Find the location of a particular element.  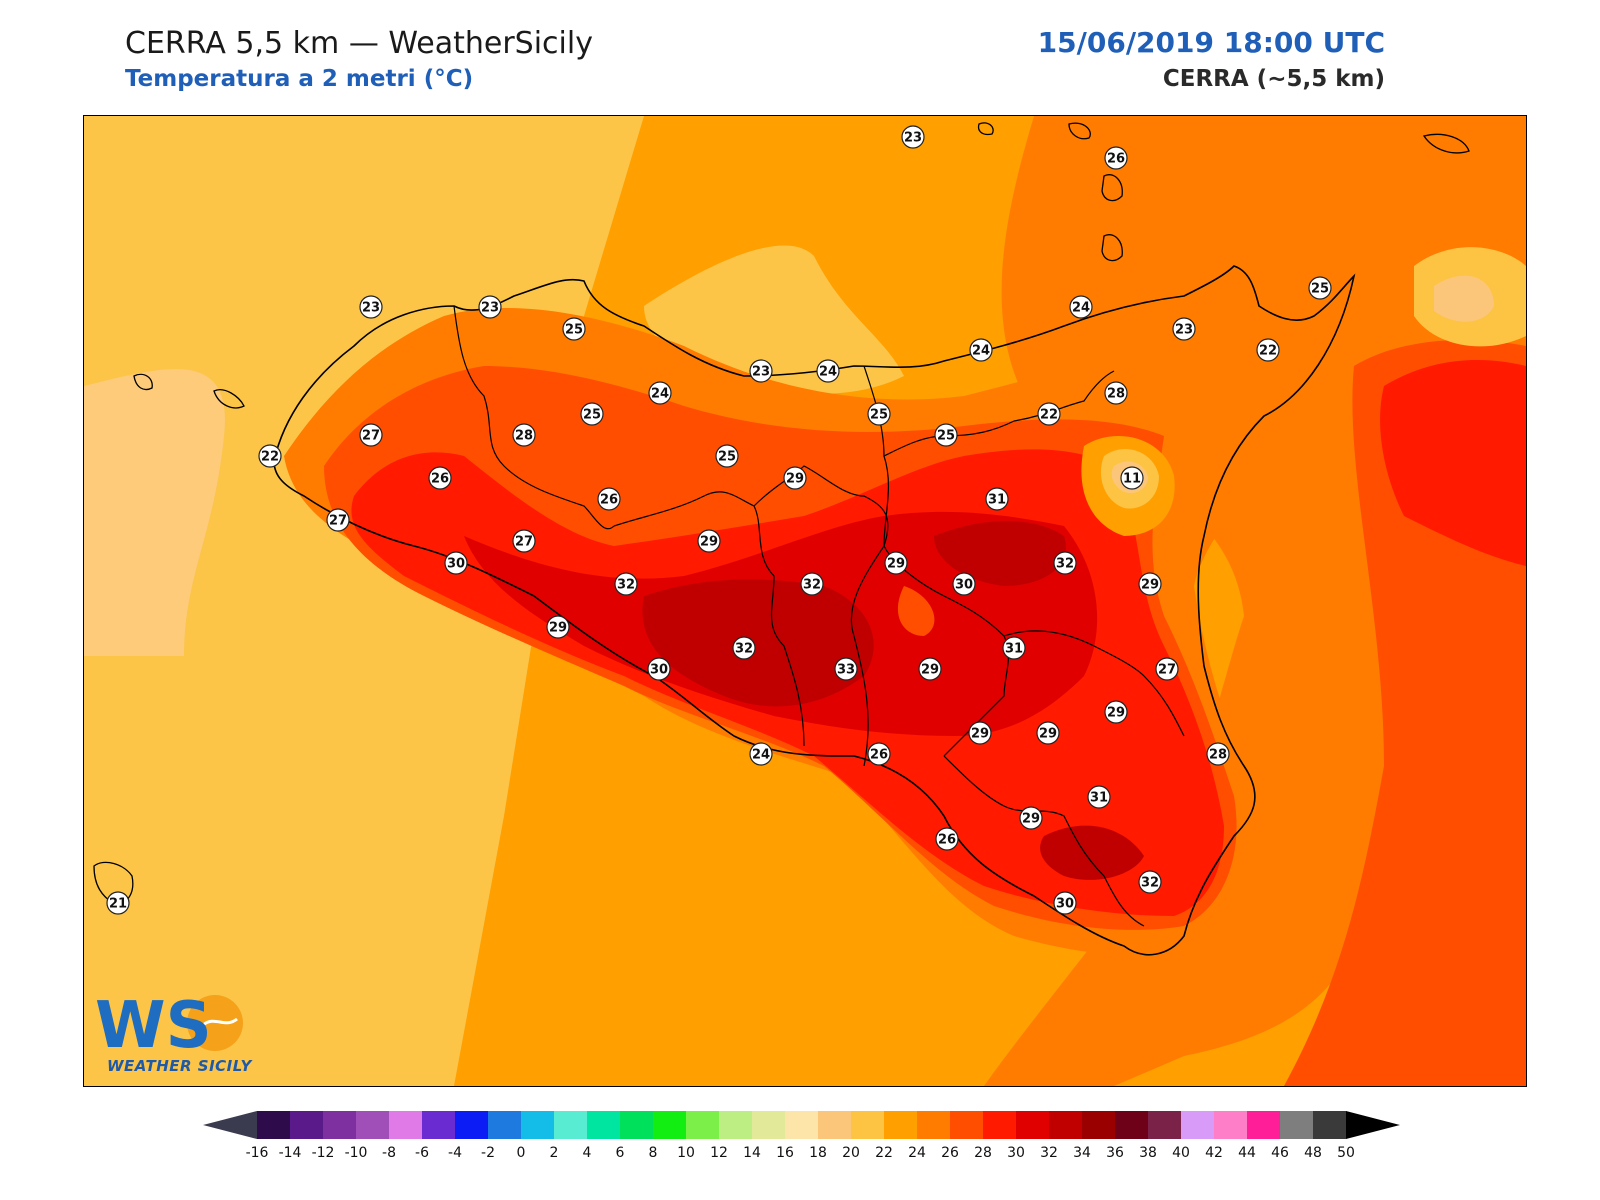

station-value: 25 is located at coordinates (879, 415).